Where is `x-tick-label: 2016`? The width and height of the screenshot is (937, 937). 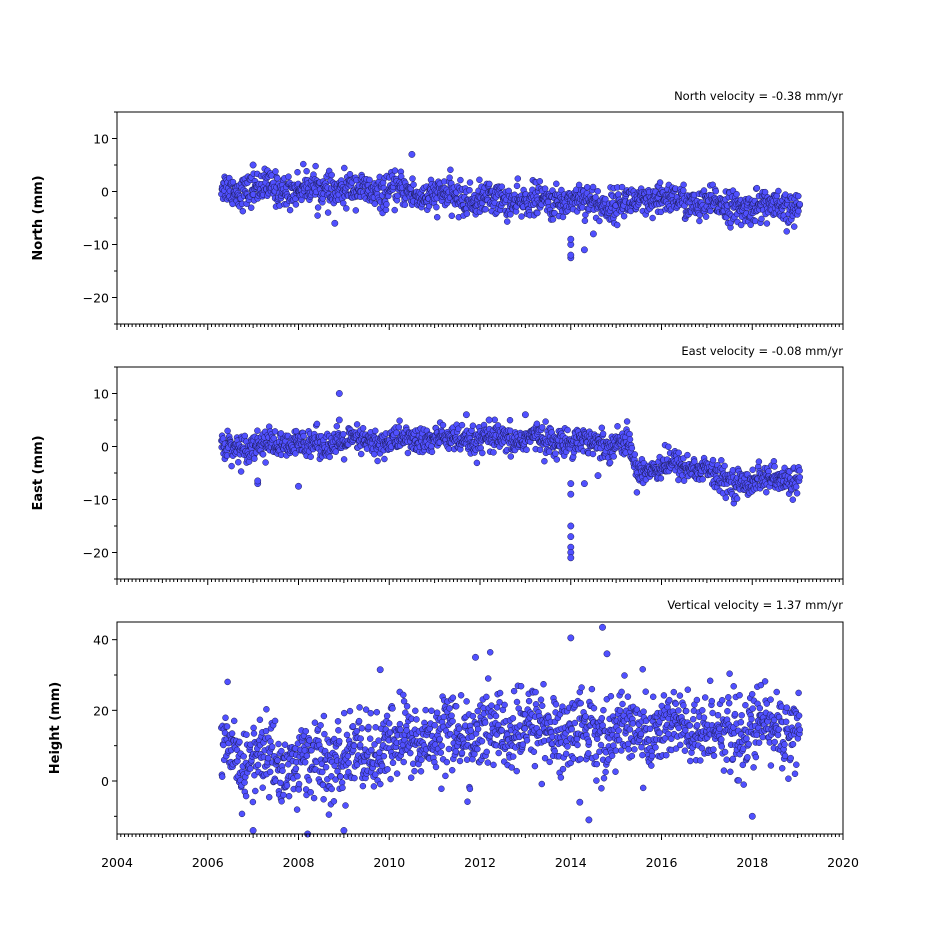 x-tick-label: 2016 is located at coordinates (662, 862).